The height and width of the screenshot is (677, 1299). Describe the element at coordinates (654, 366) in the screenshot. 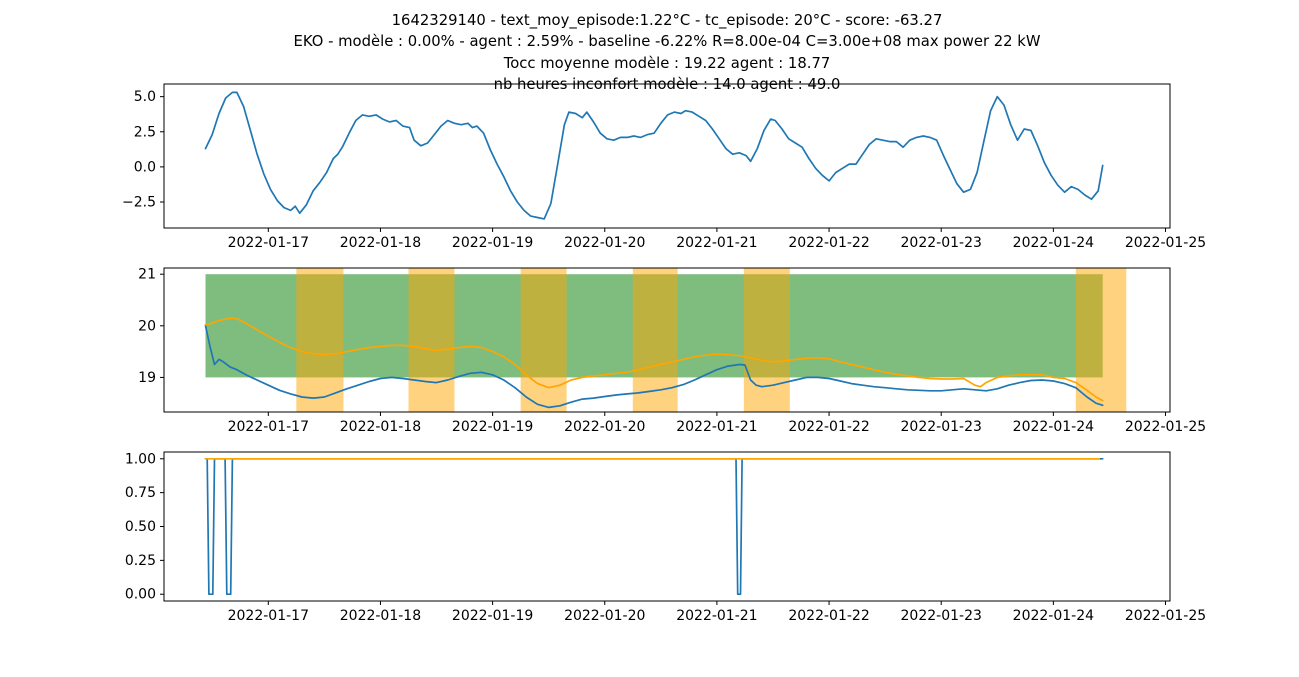

I see `series-tint-agent` at that location.